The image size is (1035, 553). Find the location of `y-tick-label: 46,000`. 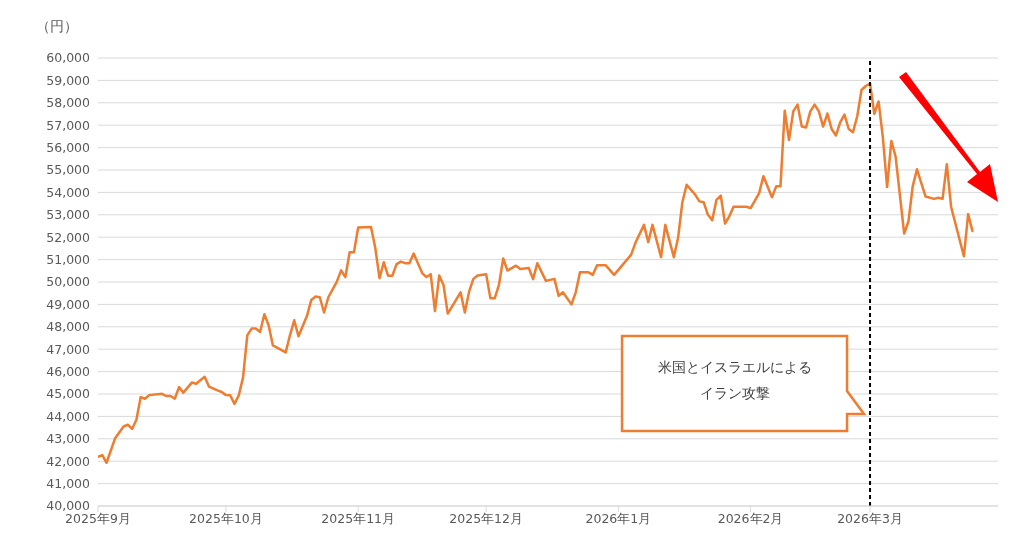

y-tick-label: 46,000 is located at coordinates (68, 372).